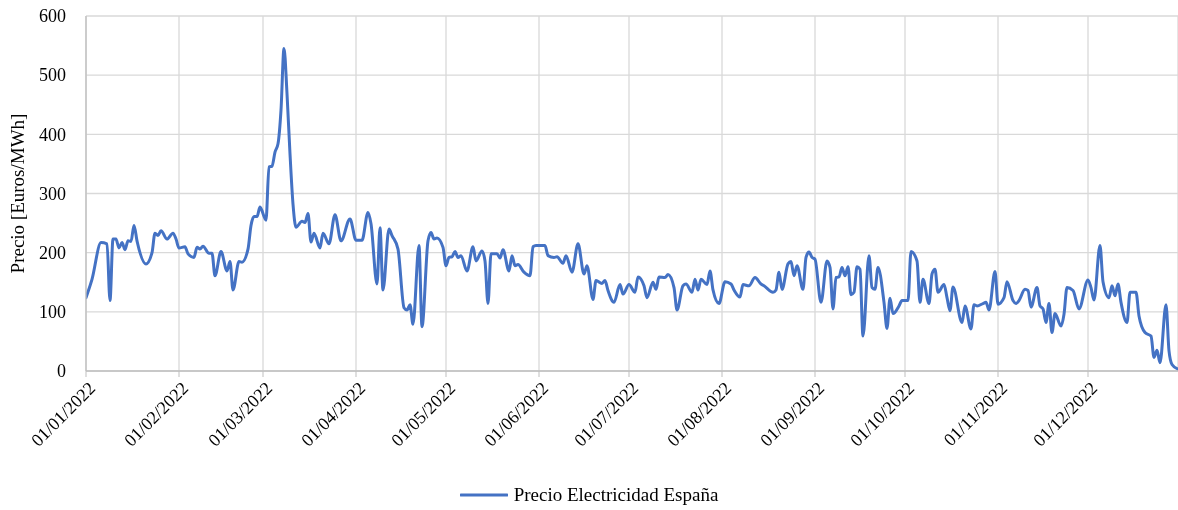 This screenshot has width=1178, height=510. Describe the element at coordinates (52, 134) in the screenshot. I see `y-tick-label: 400` at that location.